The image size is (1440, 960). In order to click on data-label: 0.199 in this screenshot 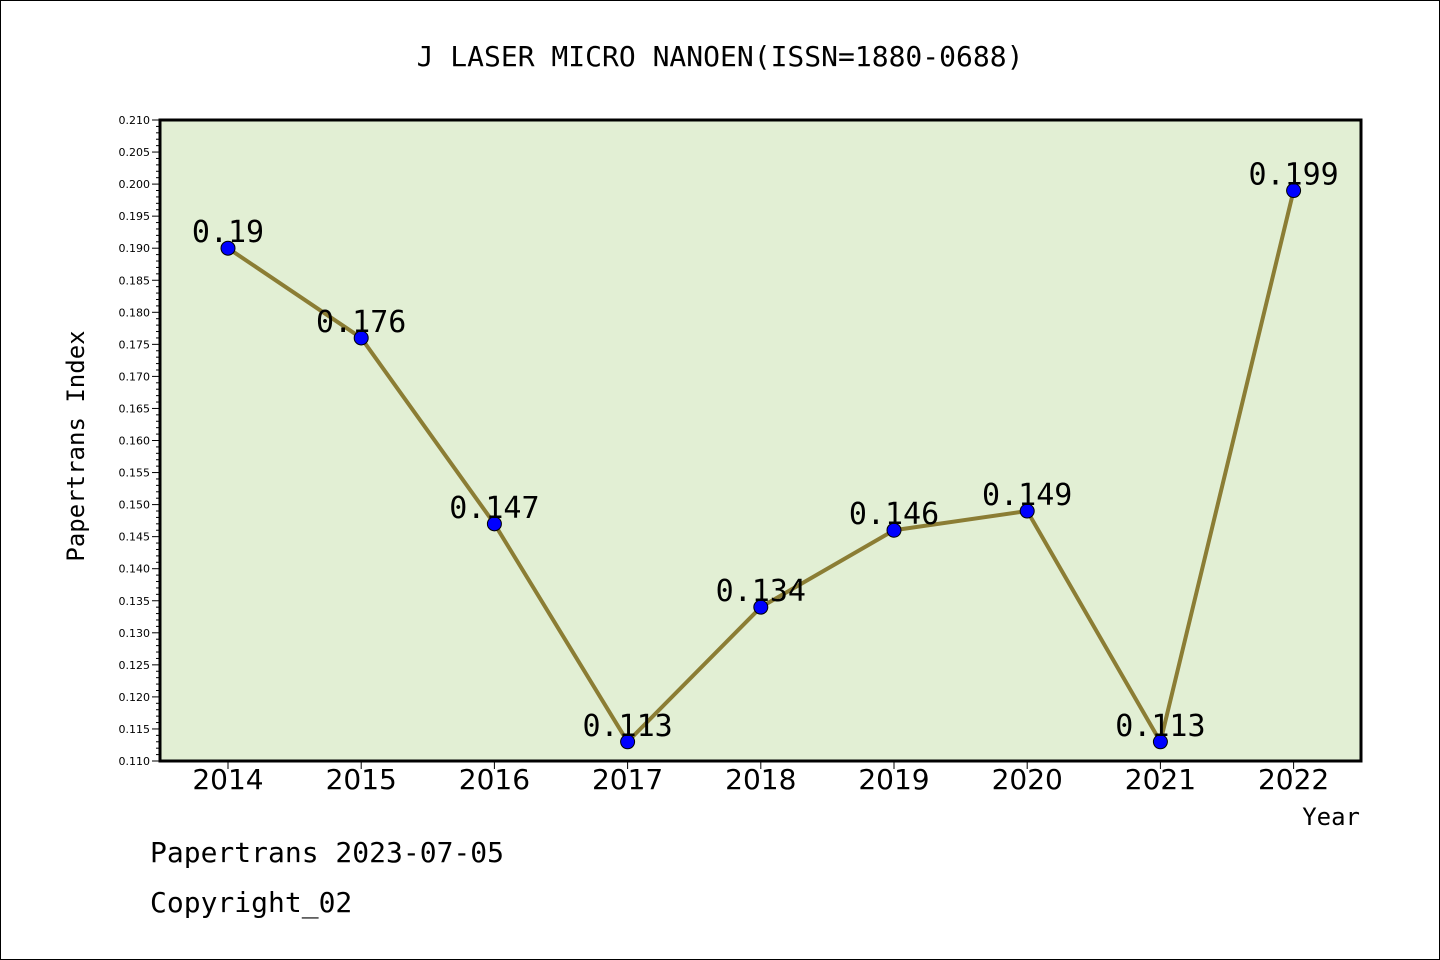, I will do `click(1293, 175)`.